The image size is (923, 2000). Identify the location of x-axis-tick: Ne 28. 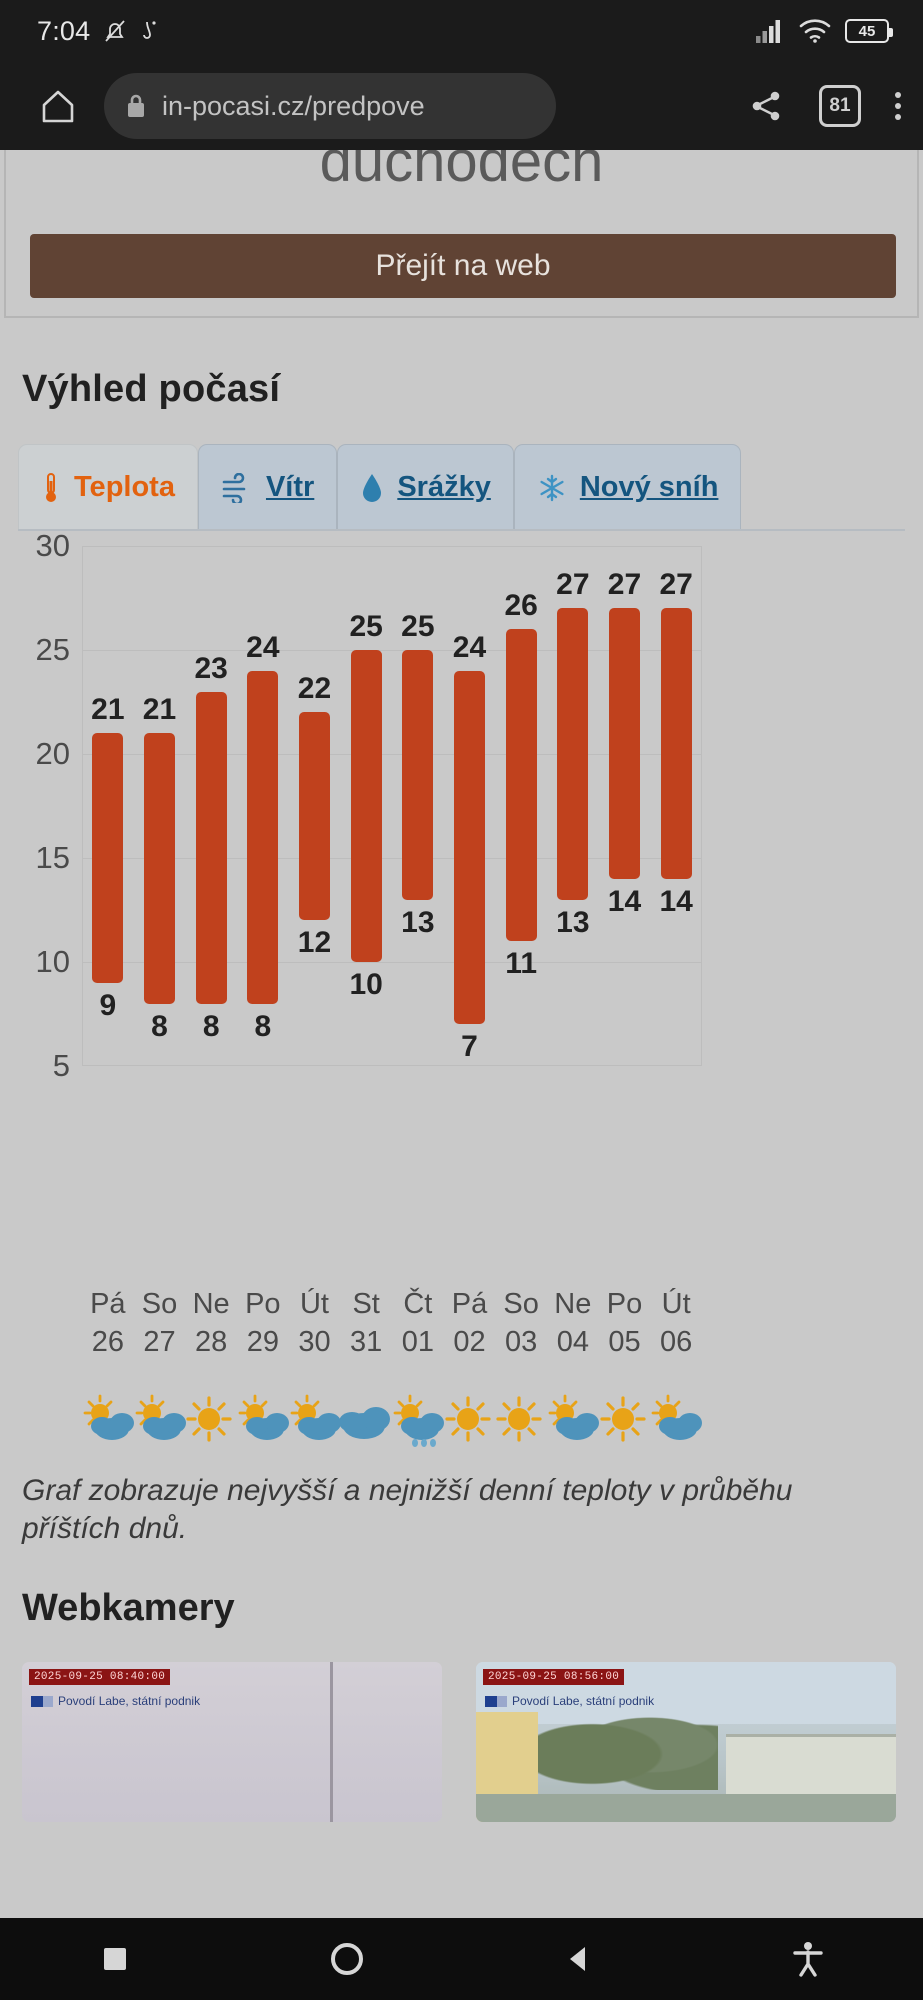
(211, 1323).